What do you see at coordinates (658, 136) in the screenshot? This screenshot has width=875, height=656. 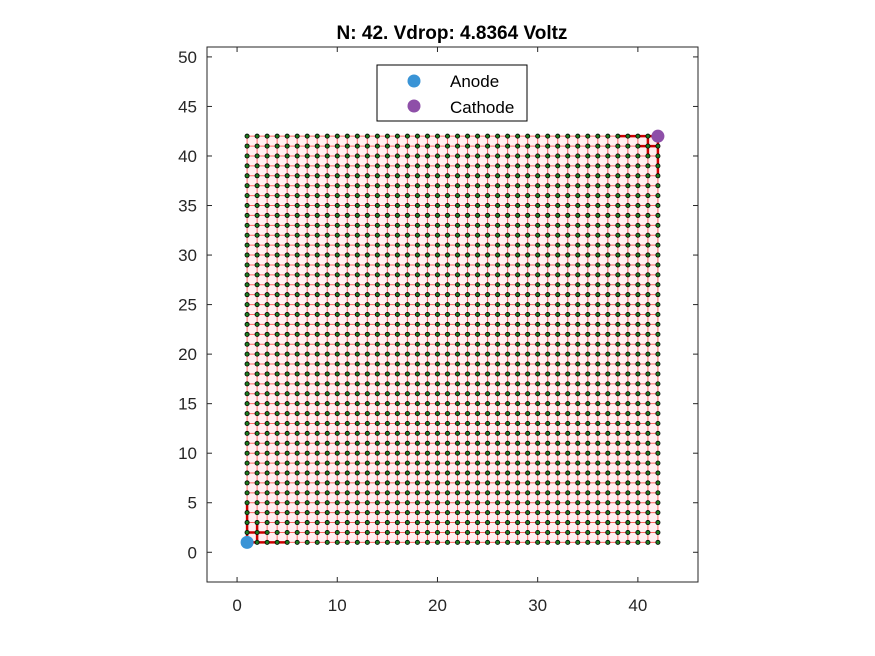 I see `marker-cathode` at bounding box center [658, 136].